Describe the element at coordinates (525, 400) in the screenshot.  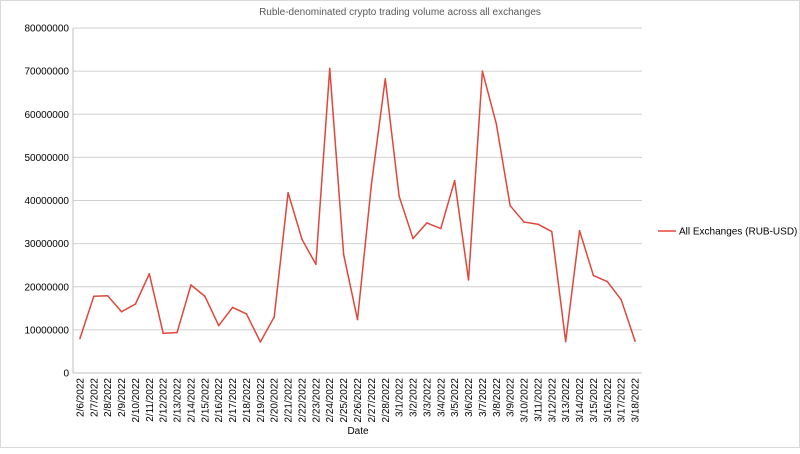
I see `x-tick-label: 3/10/2022` at that location.